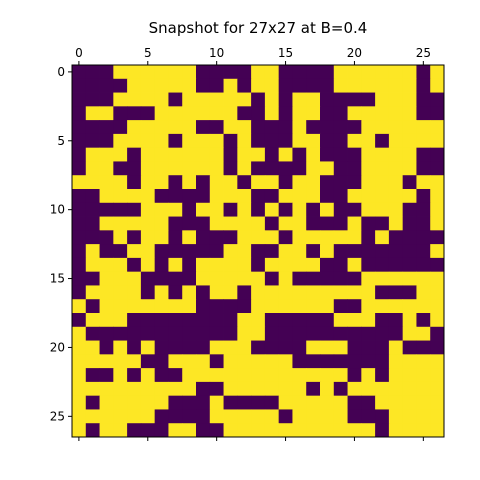  I want to click on x-axis-top: 0 5 10 15 20 25, so click(253, 55).